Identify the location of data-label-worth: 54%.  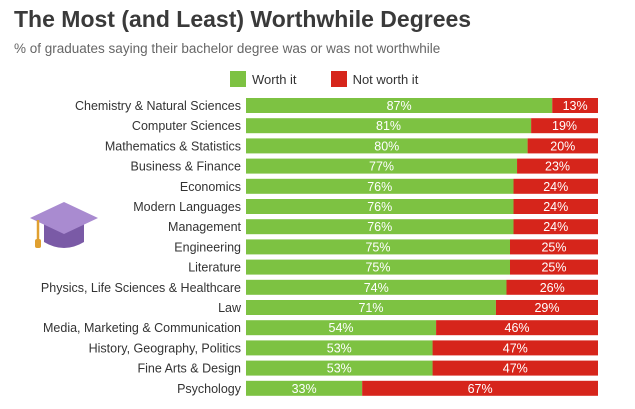
(341, 328).